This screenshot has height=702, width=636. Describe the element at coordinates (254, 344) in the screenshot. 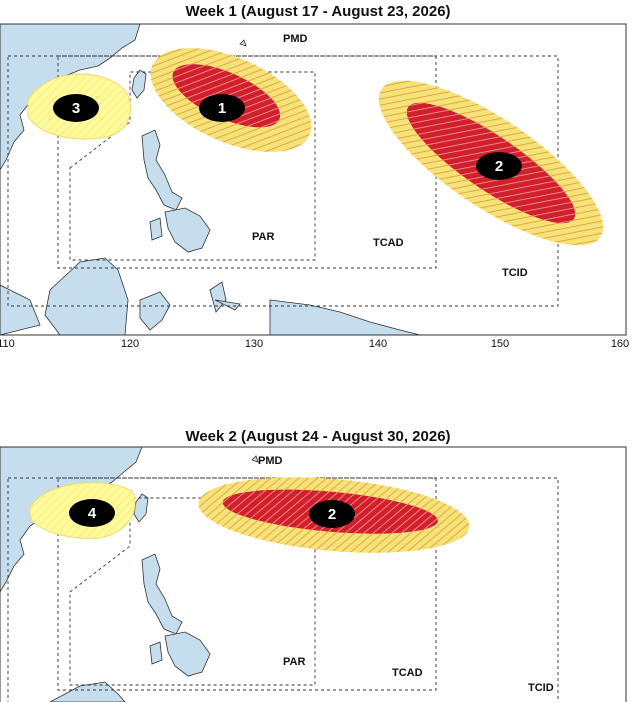

I see `tick-130: 130` at that location.